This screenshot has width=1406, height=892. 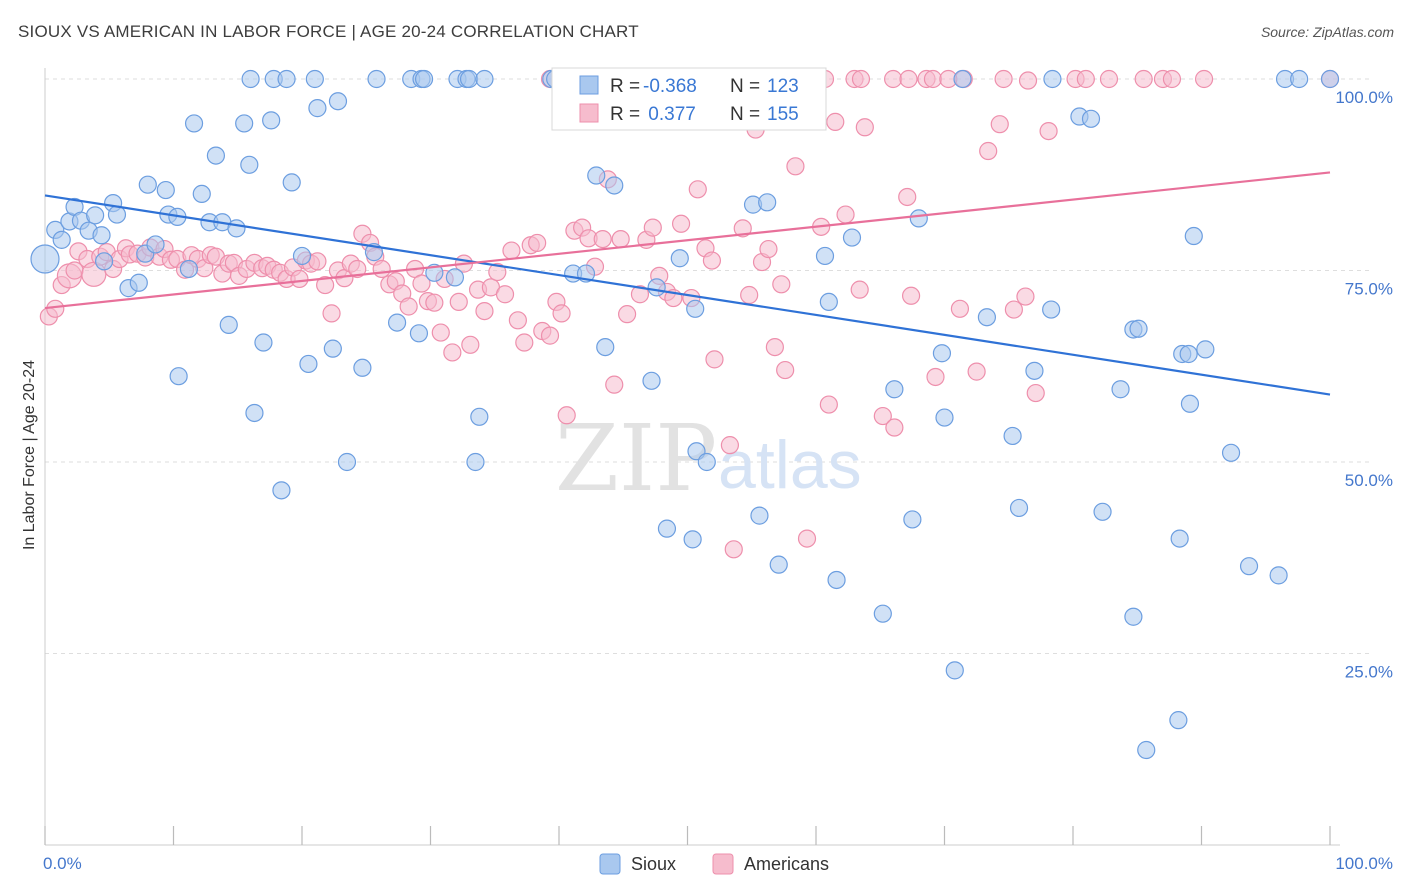 I want to click on sioux-swatch, so click(x=589, y=85).